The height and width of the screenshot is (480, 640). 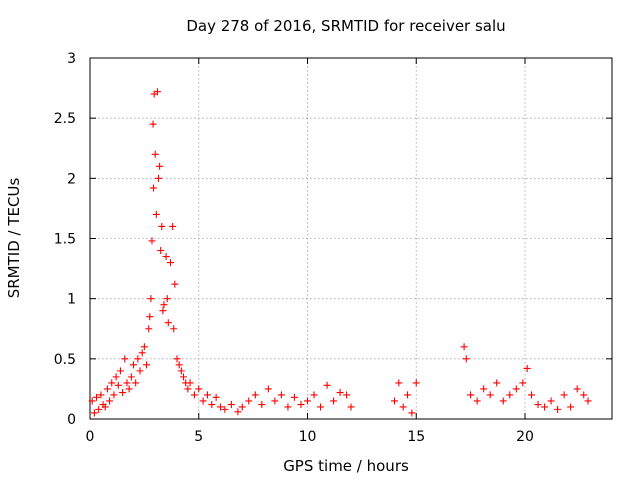 I want to click on y-tick-label: 0.5, so click(x=65, y=360).